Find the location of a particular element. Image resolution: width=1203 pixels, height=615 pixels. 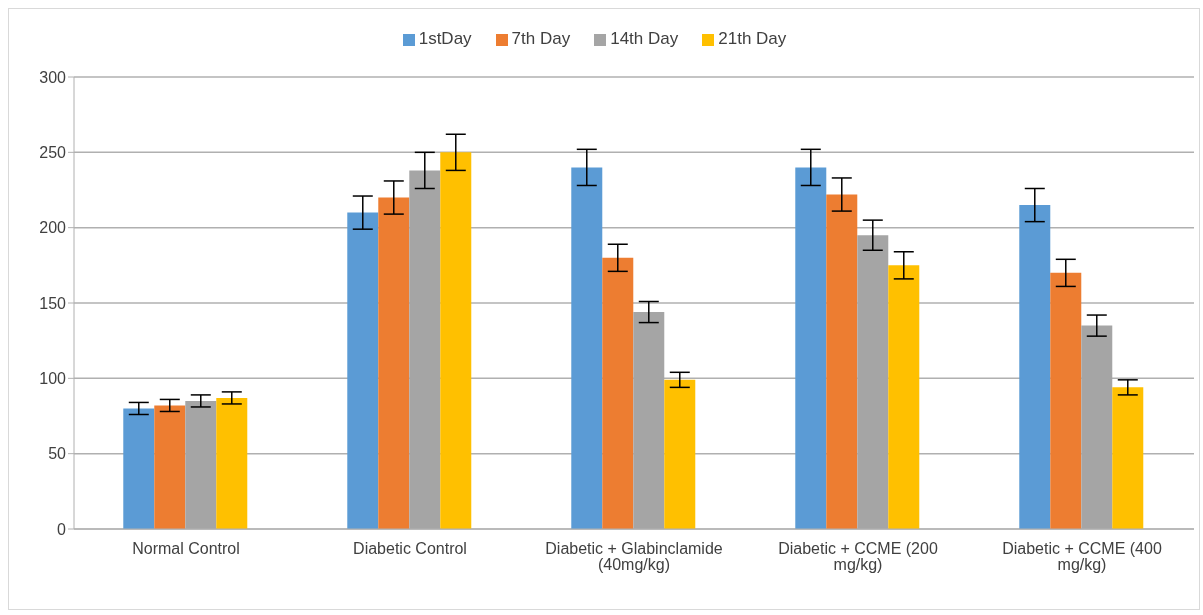

x-tick-label: Diabetic Control is located at coordinates (410, 549).